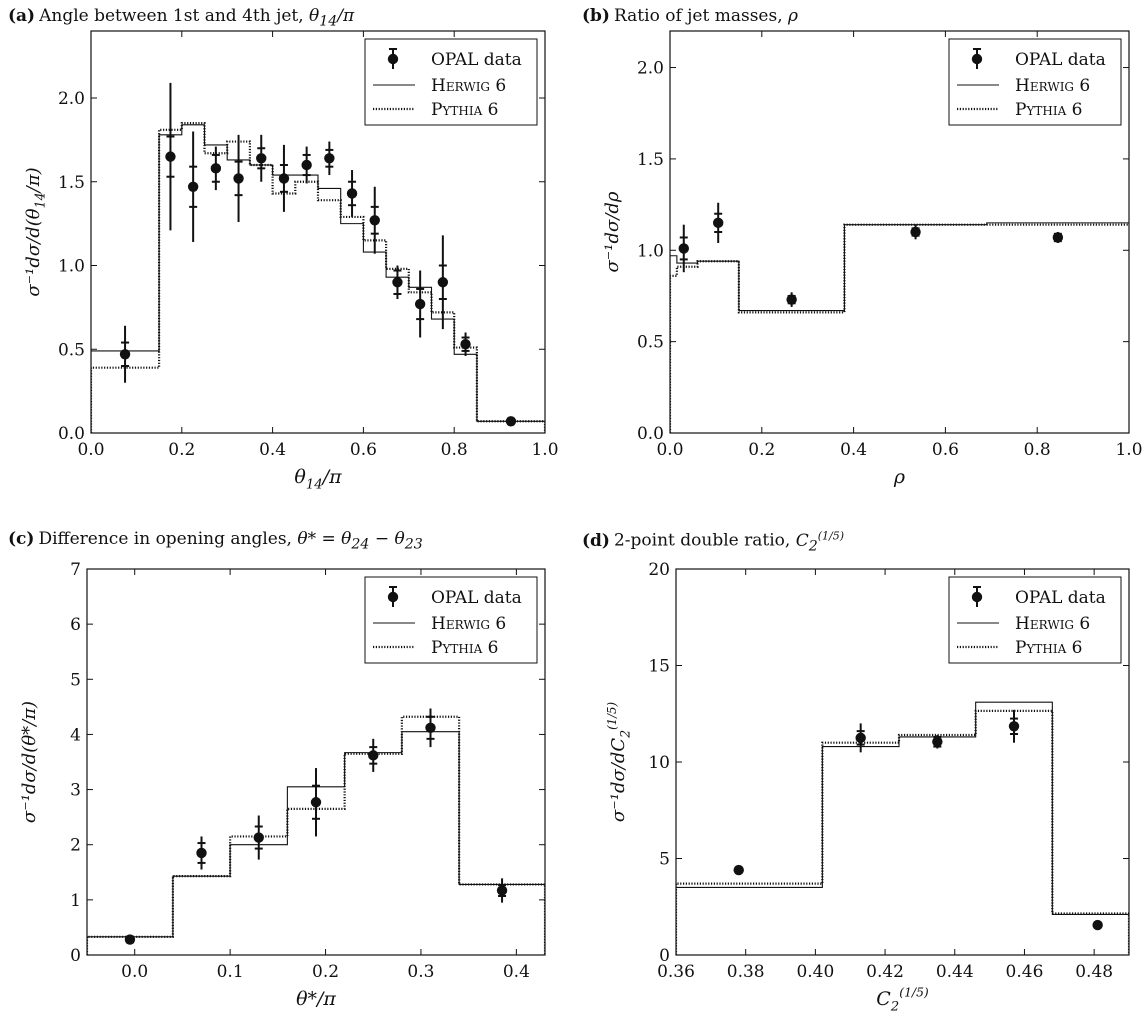  I want to click on y-tick-label: 0, so click(664, 956).